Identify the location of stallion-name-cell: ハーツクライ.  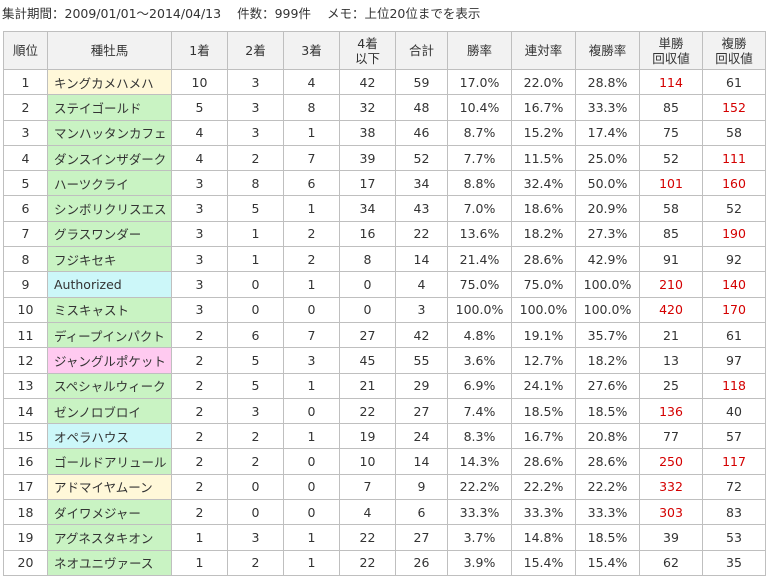
(109, 183).